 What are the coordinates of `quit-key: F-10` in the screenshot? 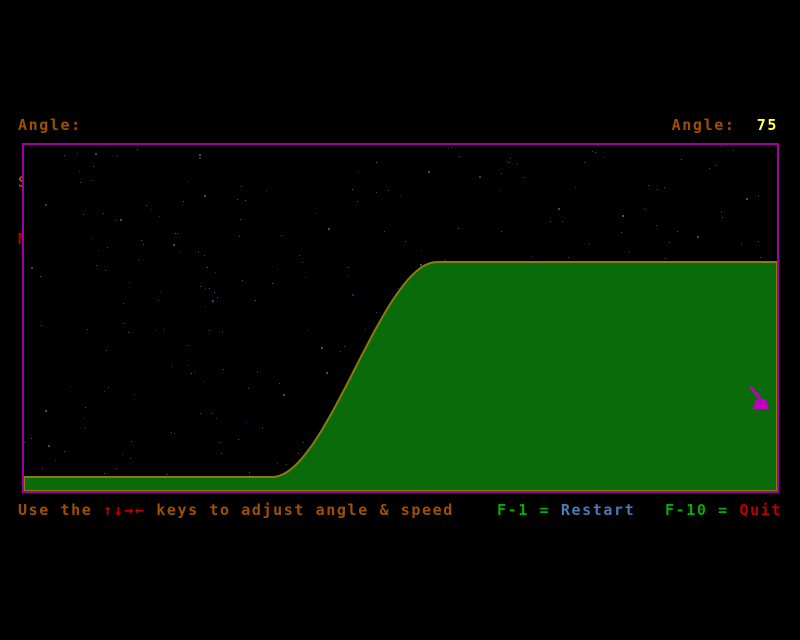 It's located at (686, 510).